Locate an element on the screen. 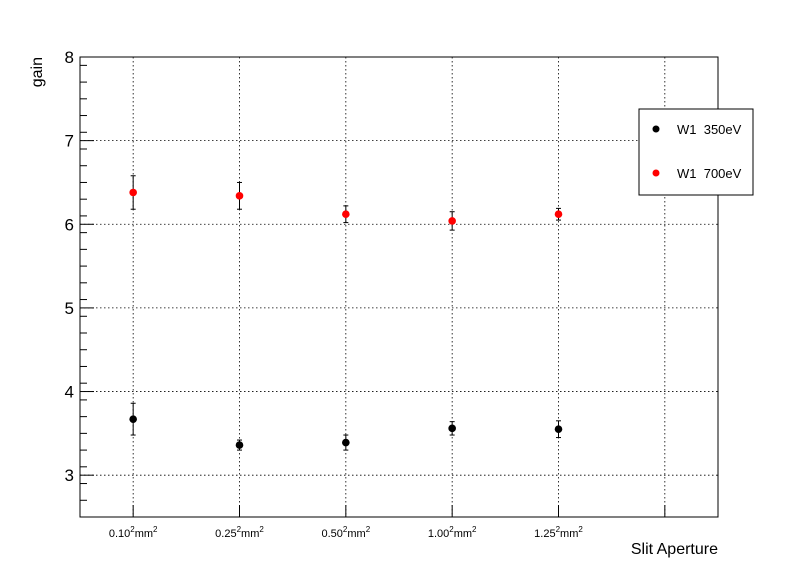 The image size is (798, 574). series-350ev is located at coordinates (346, 426).